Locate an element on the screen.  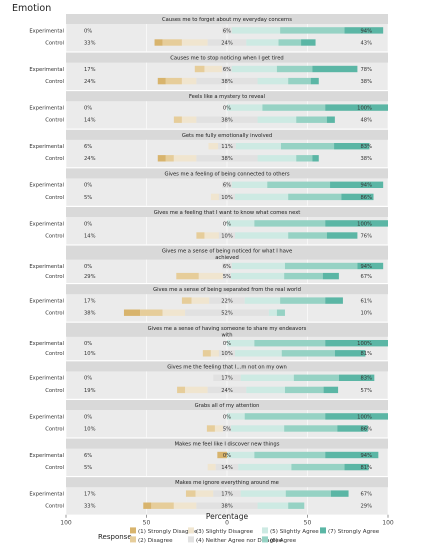
panel-title: with is located at coordinates (226, 335).